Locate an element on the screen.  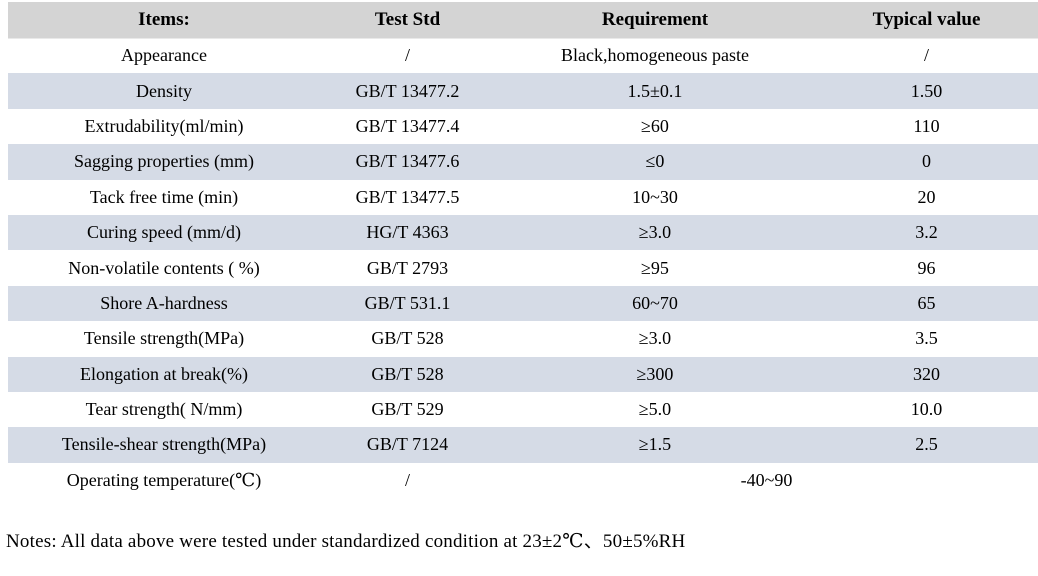
cell-item: Elongation at break(%) is located at coordinates (164, 374).